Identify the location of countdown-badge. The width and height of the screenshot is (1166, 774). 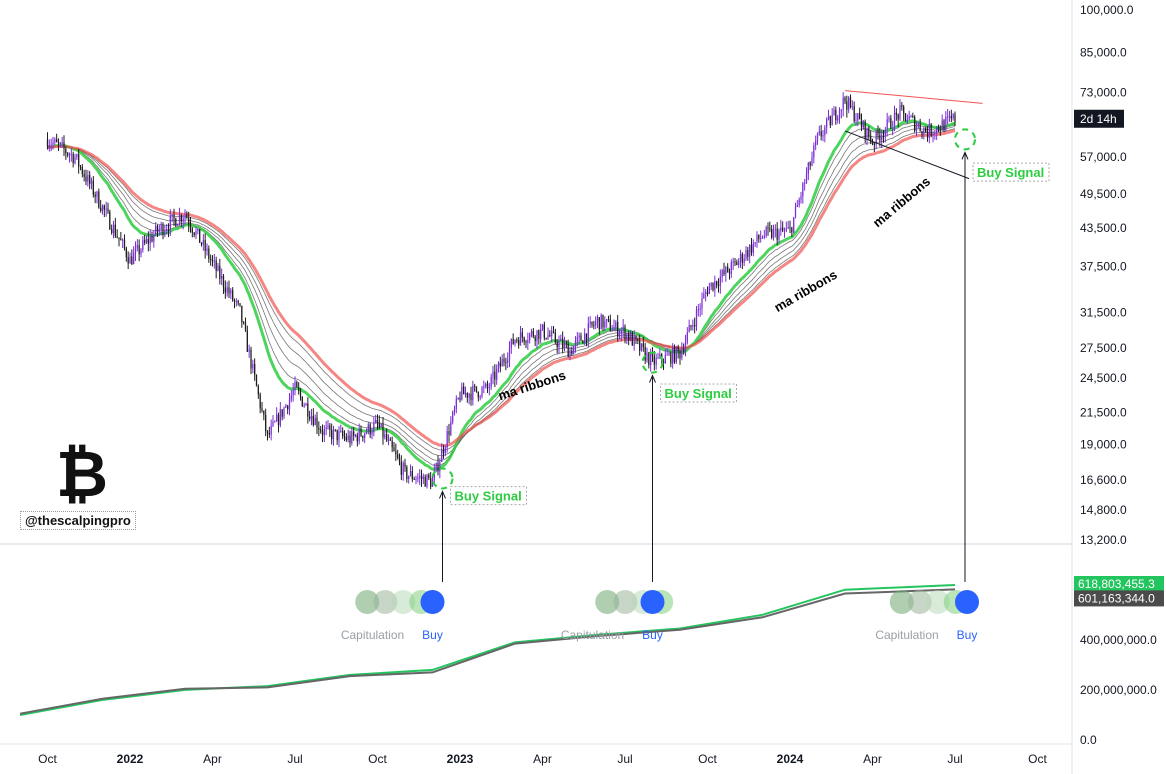
(1099, 118).